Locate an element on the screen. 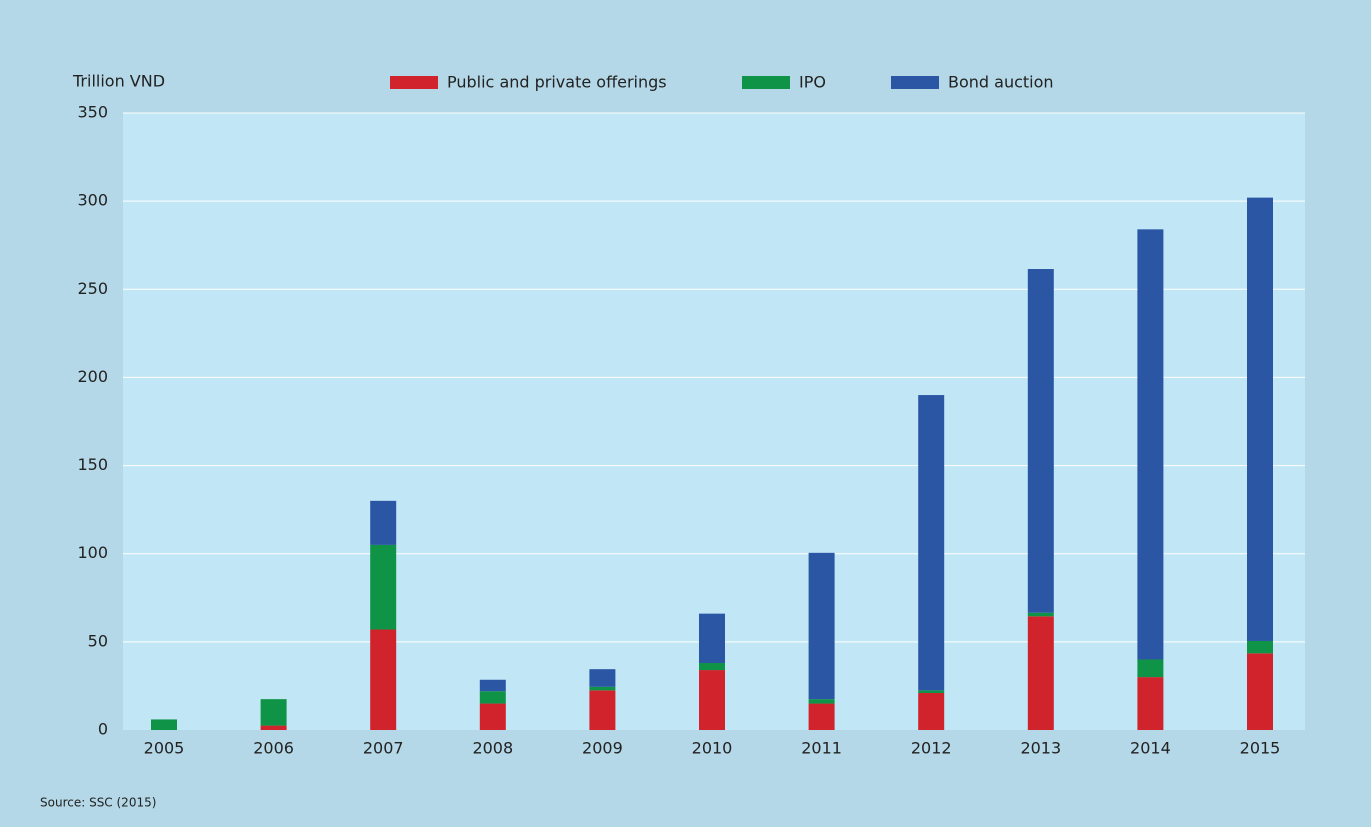 The height and width of the screenshot is (827, 1371). x-tick-label: 2005 is located at coordinates (164, 748).